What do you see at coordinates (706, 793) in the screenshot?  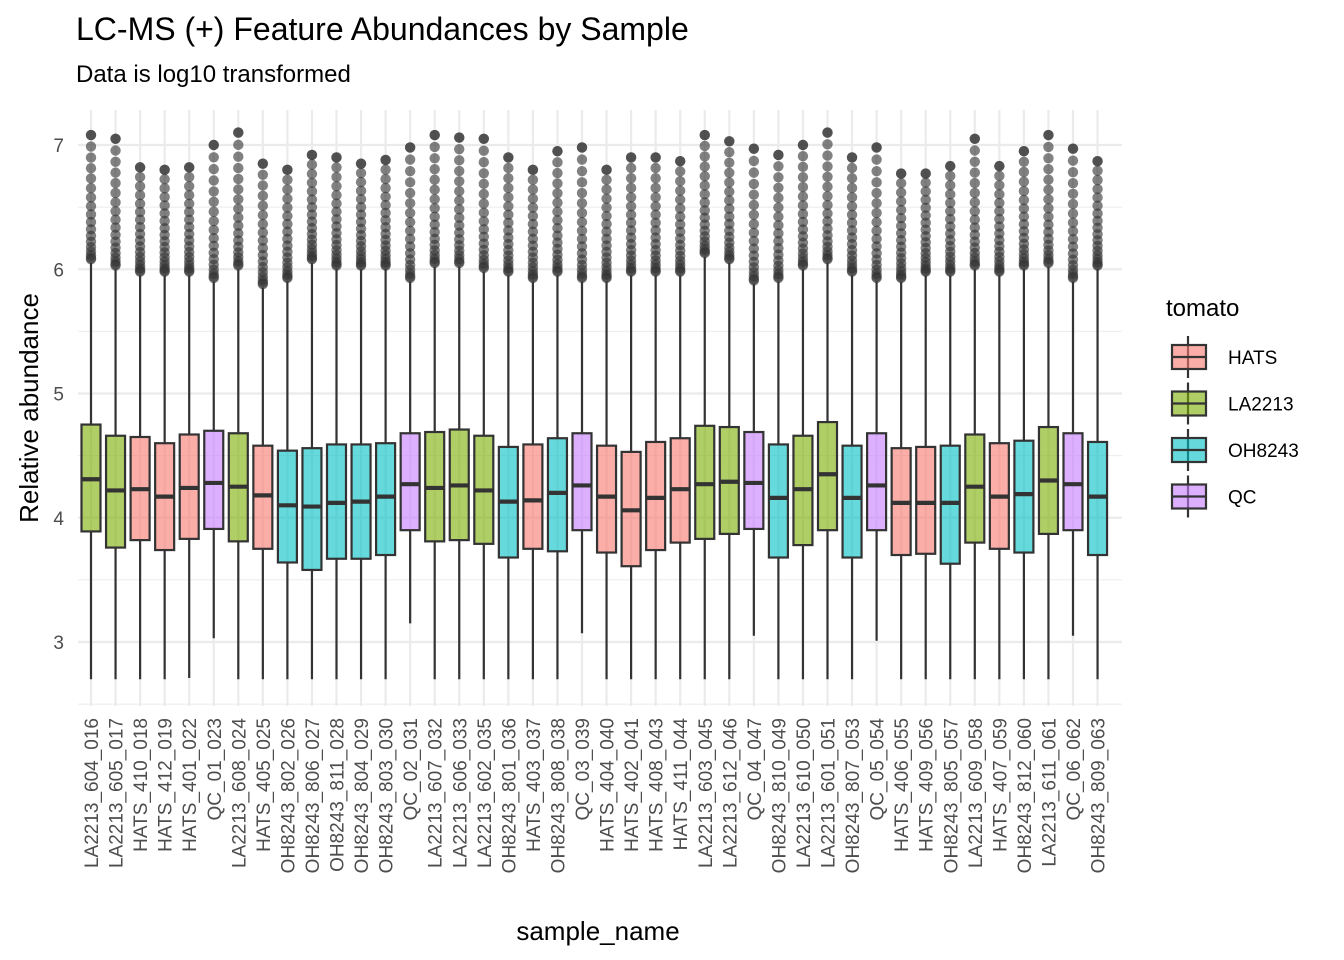 I see `x-tick-label: LA2213_603_045` at bounding box center [706, 793].